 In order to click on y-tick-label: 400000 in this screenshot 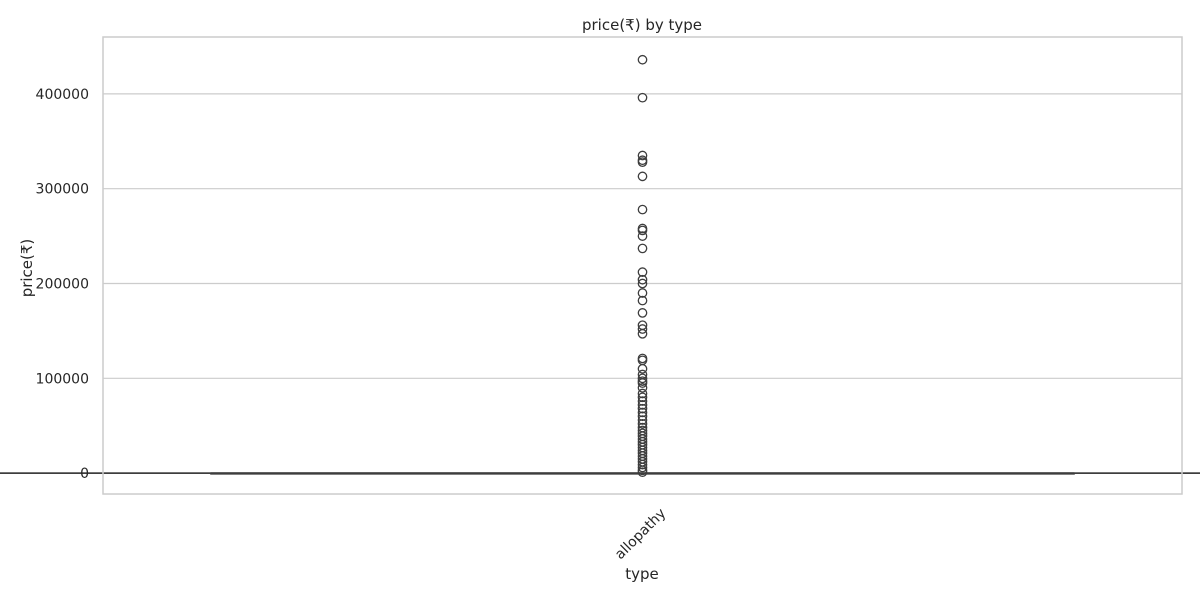, I will do `click(62, 95)`.